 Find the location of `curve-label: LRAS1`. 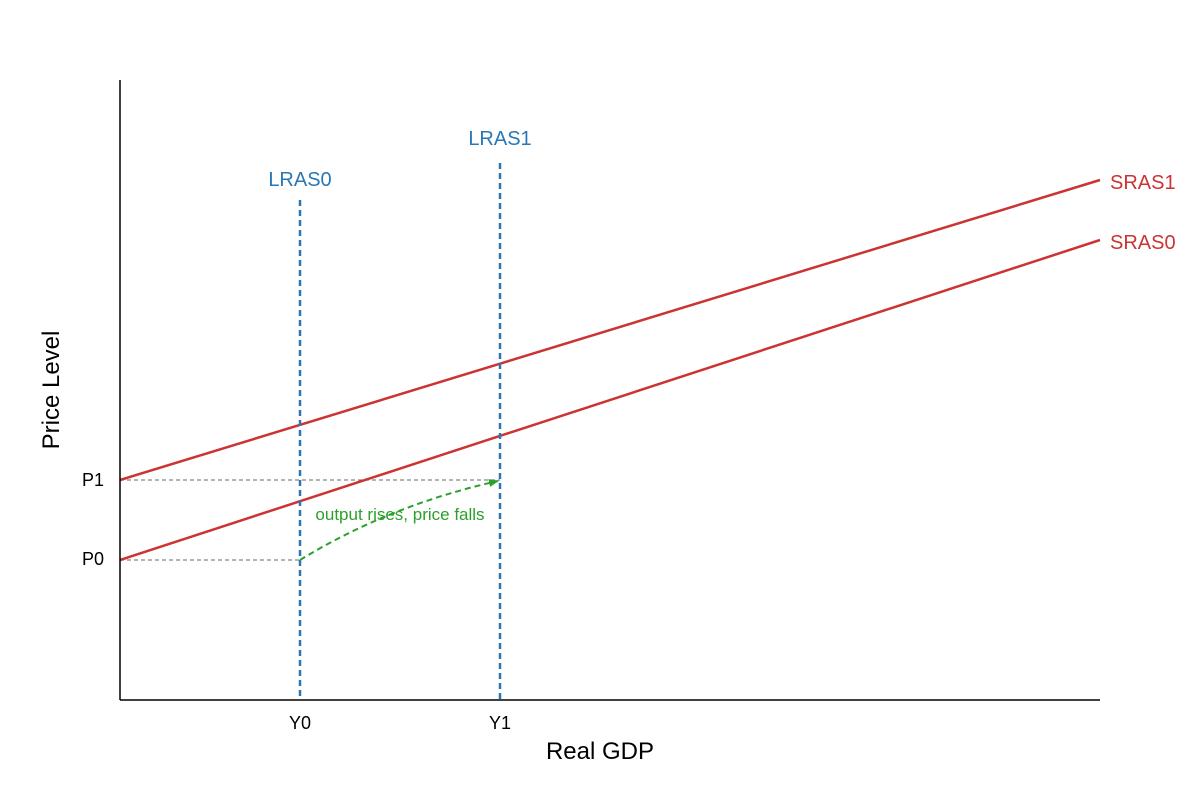

curve-label: LRAS1 is located at coordinates (499, 139).